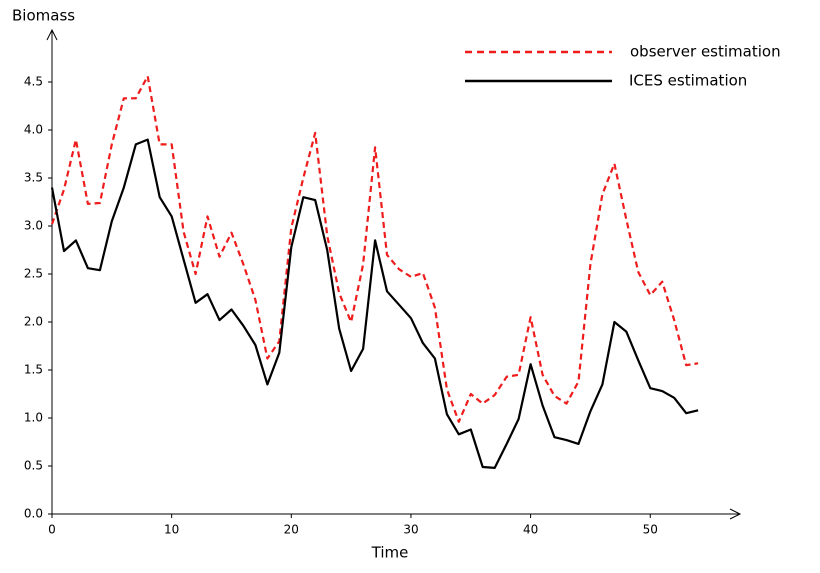 The width and height of the screenshot is (820, 573). What do you see at coordinates (530, 530) in the screenshot?
I see `x-tick-label: 40` at bounding box center [530, 530].